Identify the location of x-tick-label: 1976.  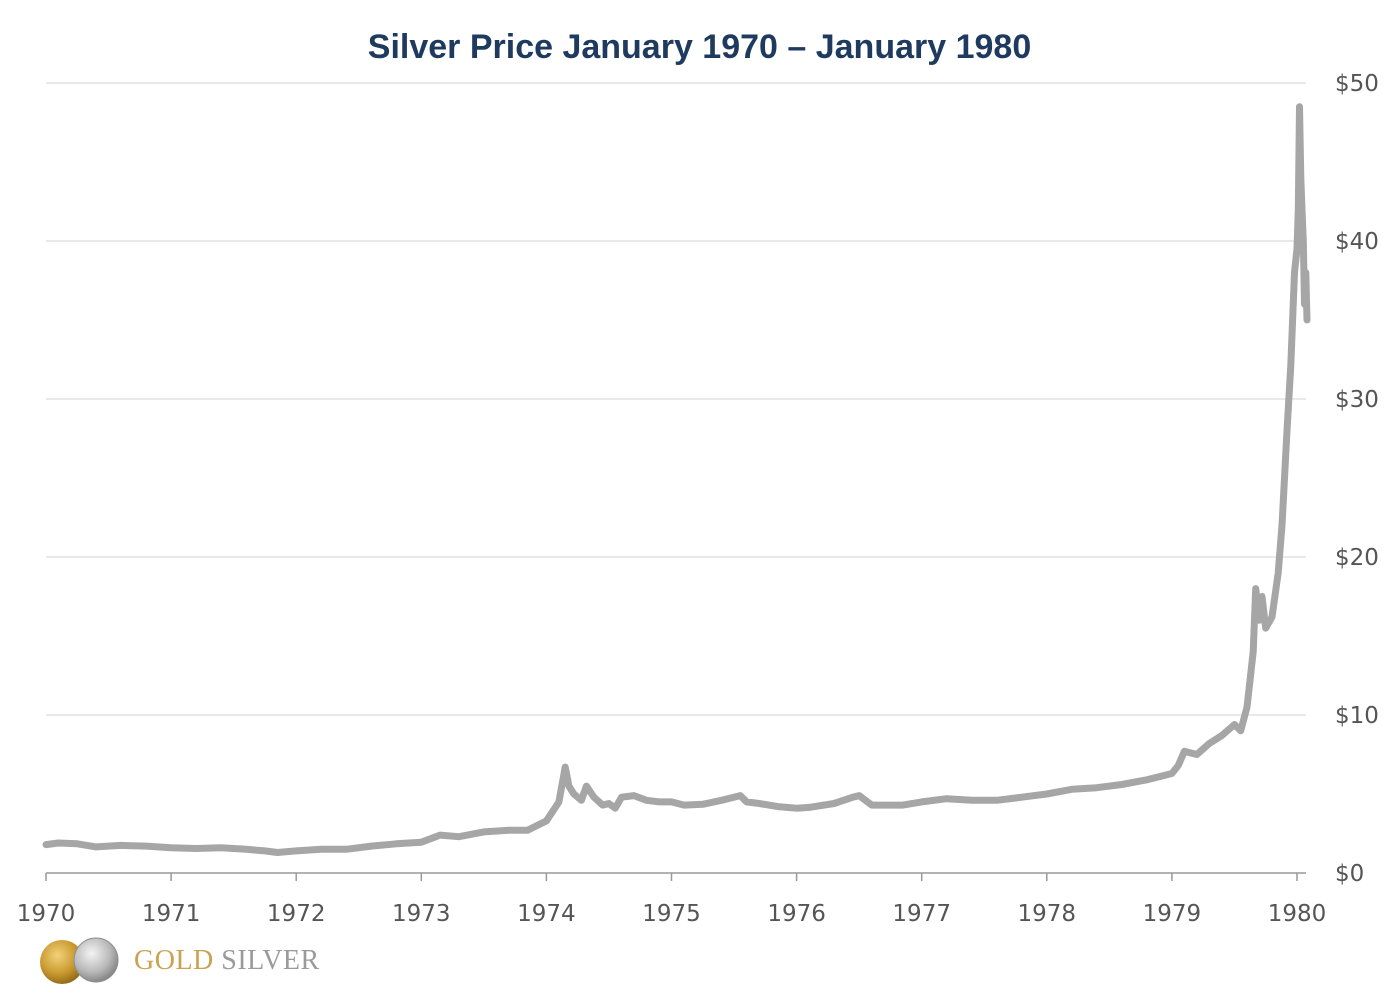
(796, 914).